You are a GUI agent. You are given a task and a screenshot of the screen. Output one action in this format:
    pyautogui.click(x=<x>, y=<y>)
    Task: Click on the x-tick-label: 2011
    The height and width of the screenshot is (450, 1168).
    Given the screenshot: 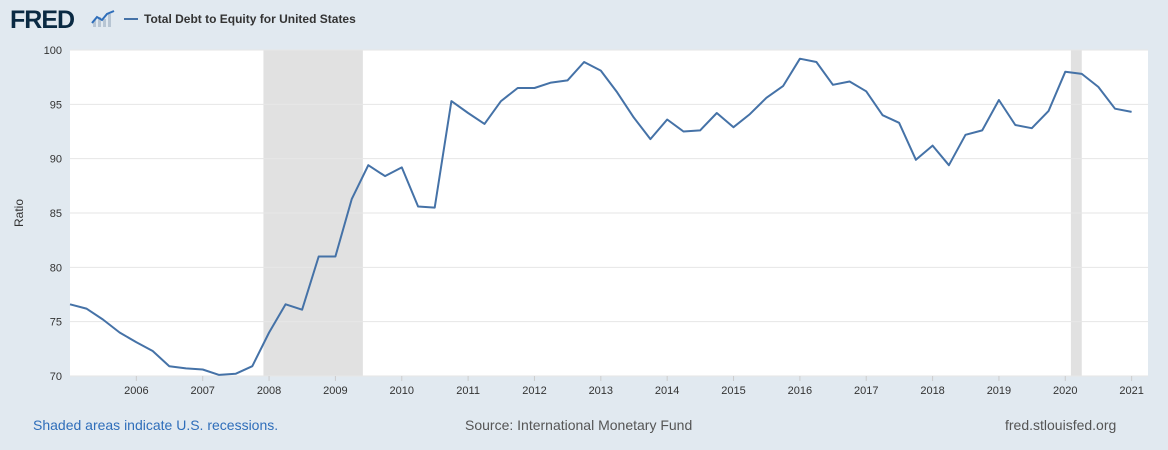 What is the action you would take?
    pyautogui.click(x=468, y=391)
    